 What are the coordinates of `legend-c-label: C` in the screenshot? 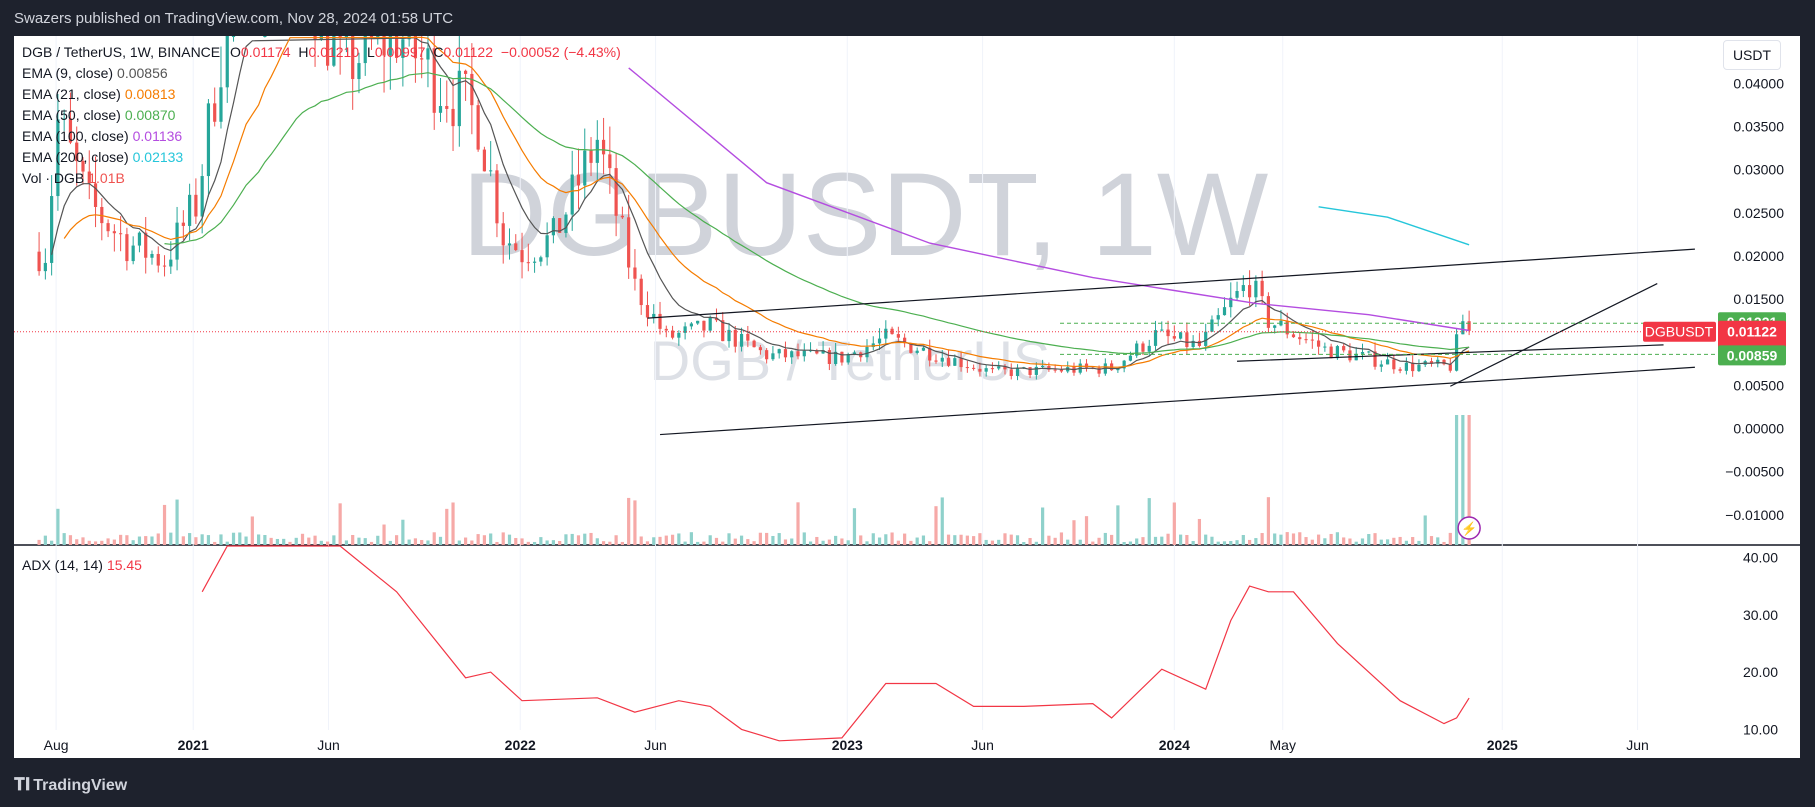 It's located at (438, 52).